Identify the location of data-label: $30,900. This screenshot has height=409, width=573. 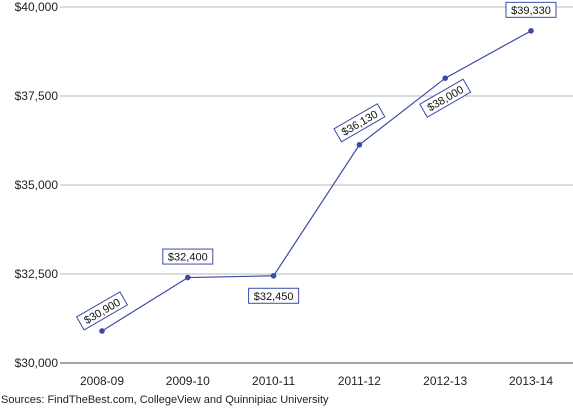
(102, 311).